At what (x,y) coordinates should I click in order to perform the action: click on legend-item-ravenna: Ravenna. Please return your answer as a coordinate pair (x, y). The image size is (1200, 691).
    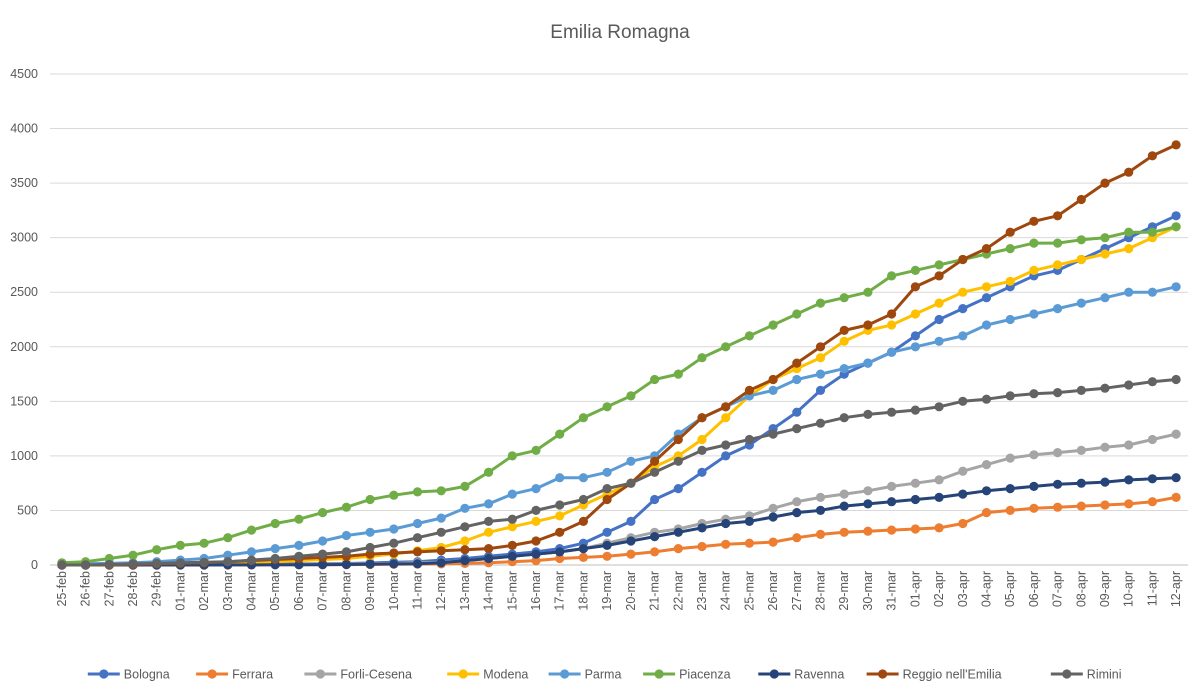
    Looking at the image, I should click on (801, 675).